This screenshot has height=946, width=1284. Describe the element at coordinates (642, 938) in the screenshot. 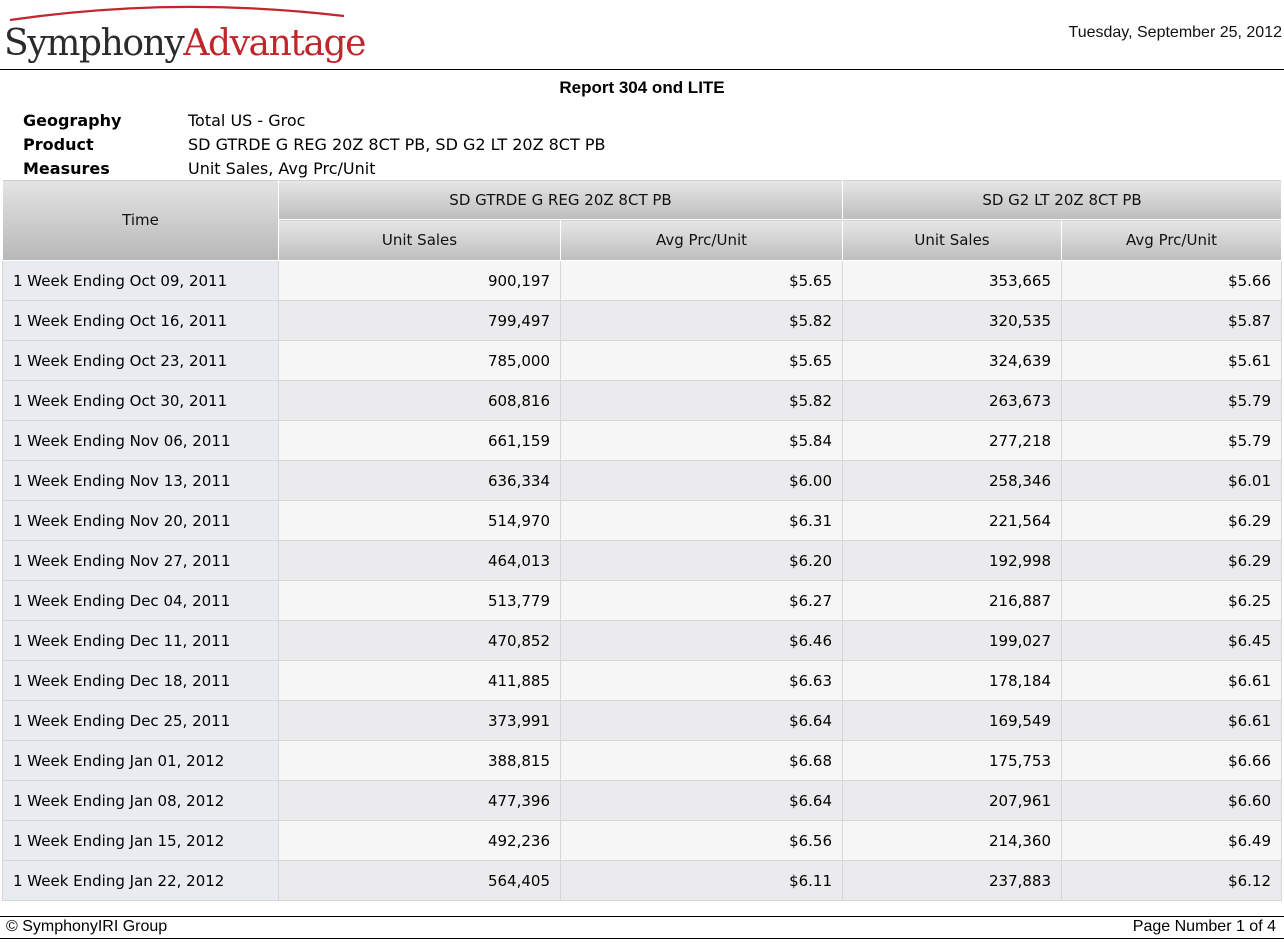

I see `footer-bottom-divider` at that location.